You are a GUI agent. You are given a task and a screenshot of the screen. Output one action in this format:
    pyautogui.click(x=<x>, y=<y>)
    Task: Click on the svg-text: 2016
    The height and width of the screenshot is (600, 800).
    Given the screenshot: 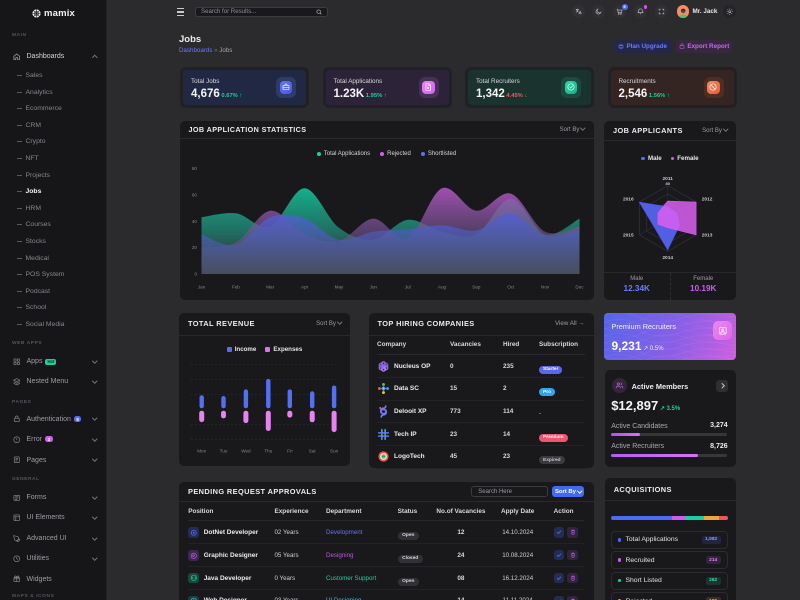 What is the action you would take?
    pyautogui.click(x=628, y=200)
    